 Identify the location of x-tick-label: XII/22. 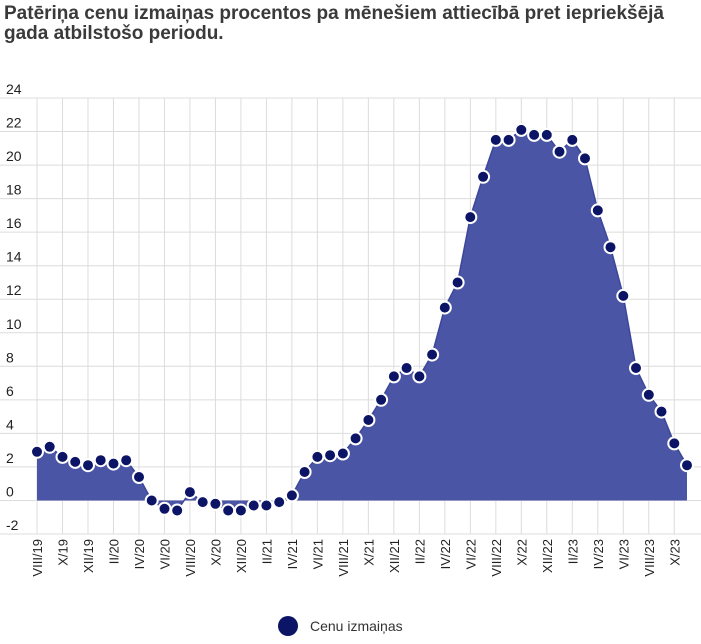
(547, 556).